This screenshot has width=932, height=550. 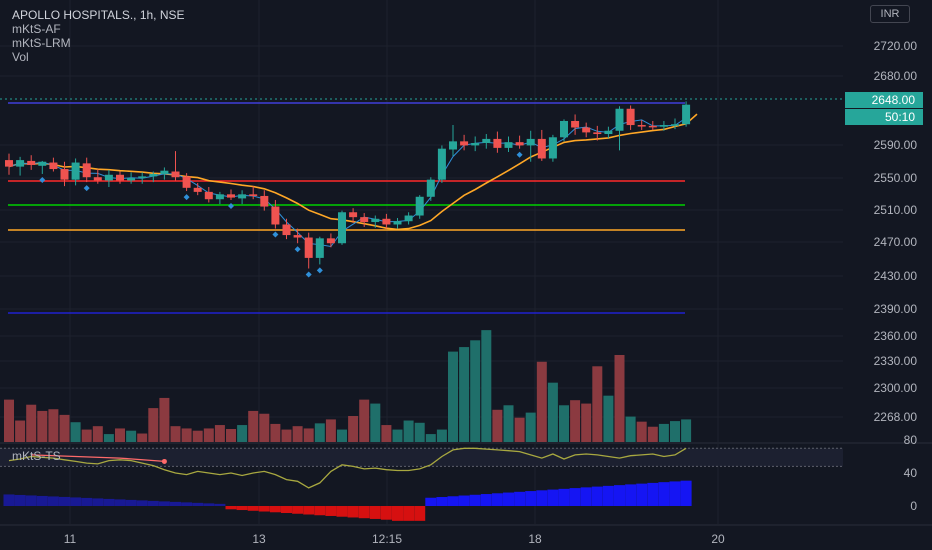 What do you see at coordinates (259, 539) in the screenshot?
I see `time-axis-tick: 13` at bounding box center [259, 539].